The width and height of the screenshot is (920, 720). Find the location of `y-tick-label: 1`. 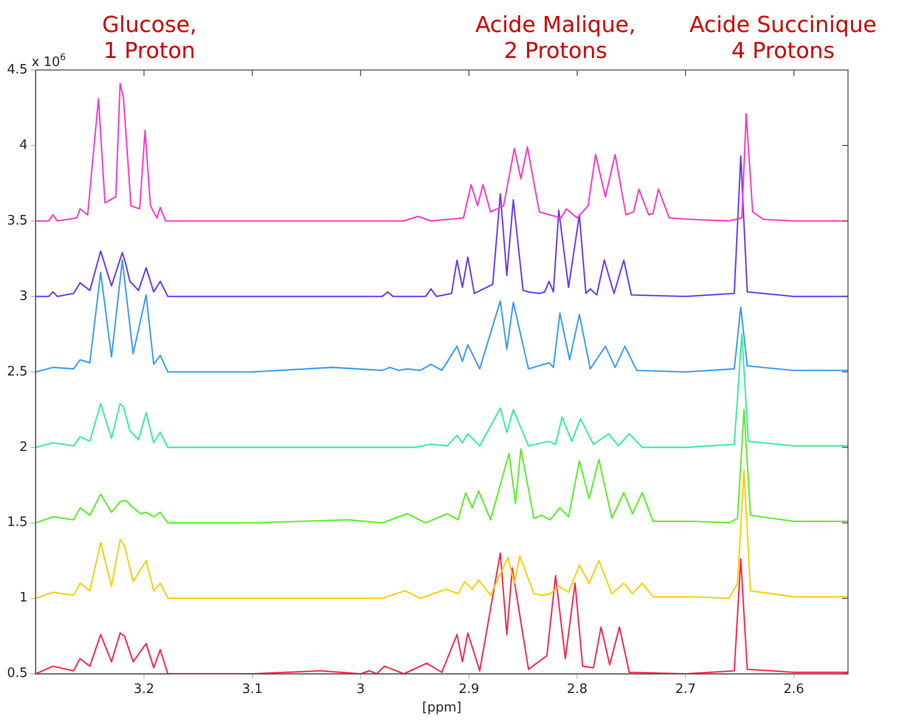

y-tick-label: 1 is located at coordinates (23, 598).